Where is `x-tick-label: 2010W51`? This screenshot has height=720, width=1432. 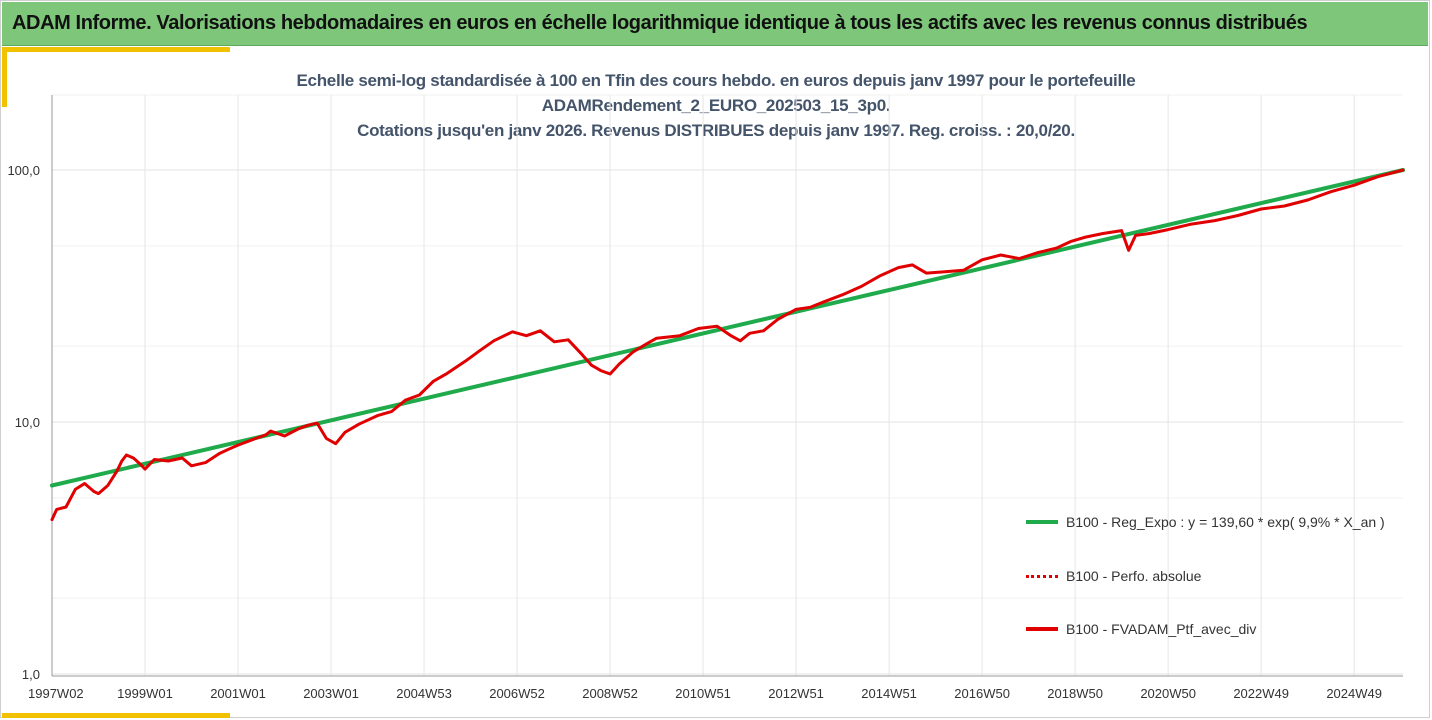 x-tick-label: 2010W51 is located at coordinates (703, 693).